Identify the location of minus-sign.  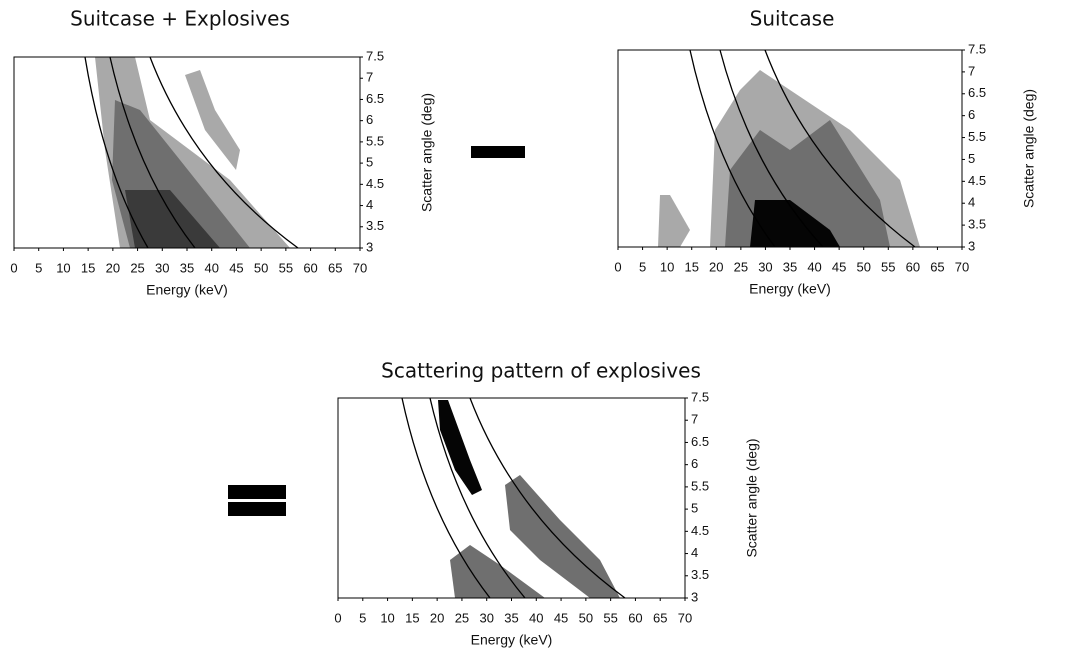
(498, 152).